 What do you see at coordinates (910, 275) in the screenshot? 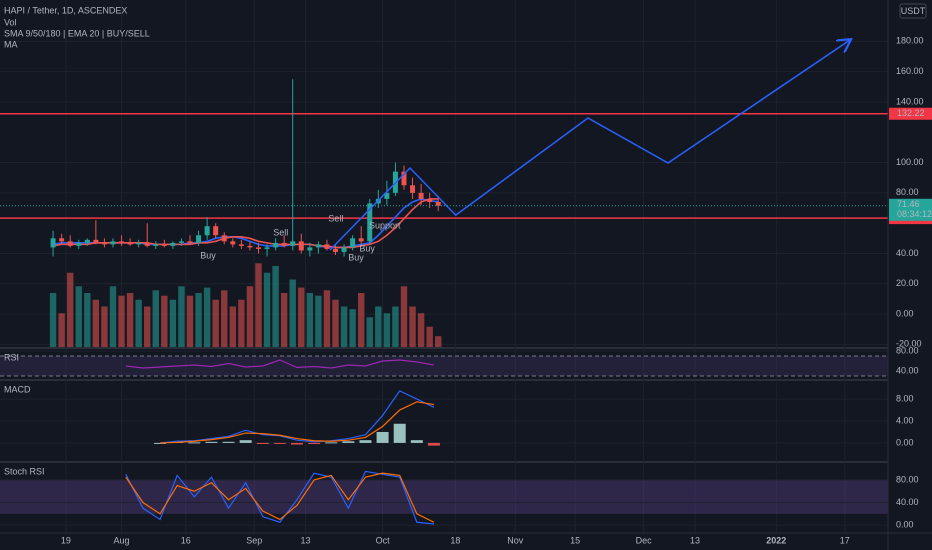
I see `price-axis` at bounding box center [910, 275].